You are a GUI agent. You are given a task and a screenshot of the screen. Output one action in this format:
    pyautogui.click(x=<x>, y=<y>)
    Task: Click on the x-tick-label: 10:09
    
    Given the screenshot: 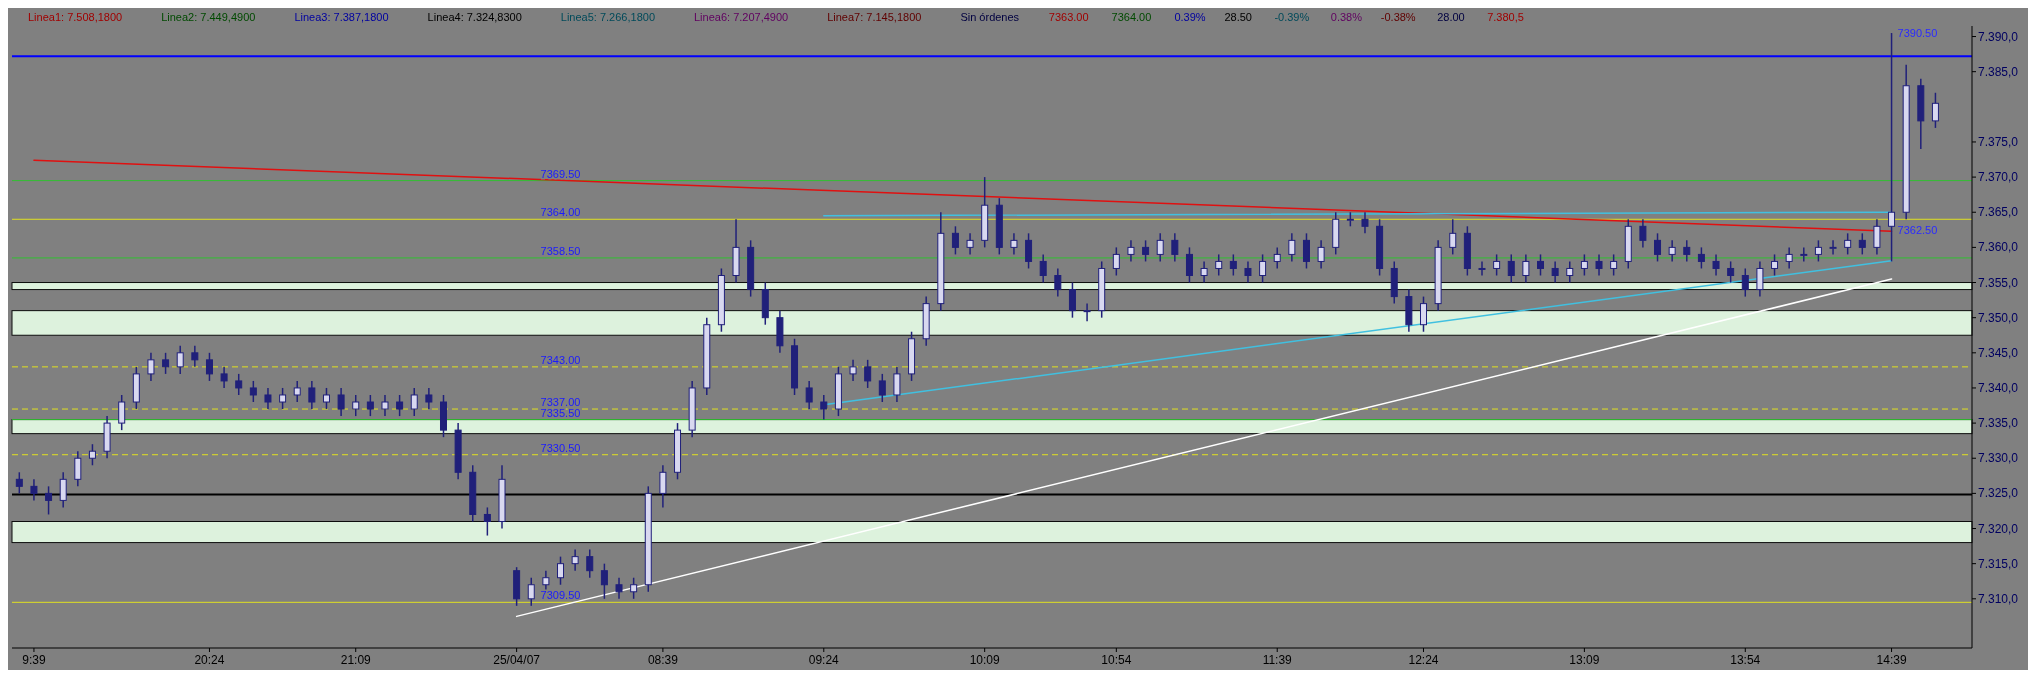 What is the action you would take?
    pyautogui.click(x=985, y=660)
    